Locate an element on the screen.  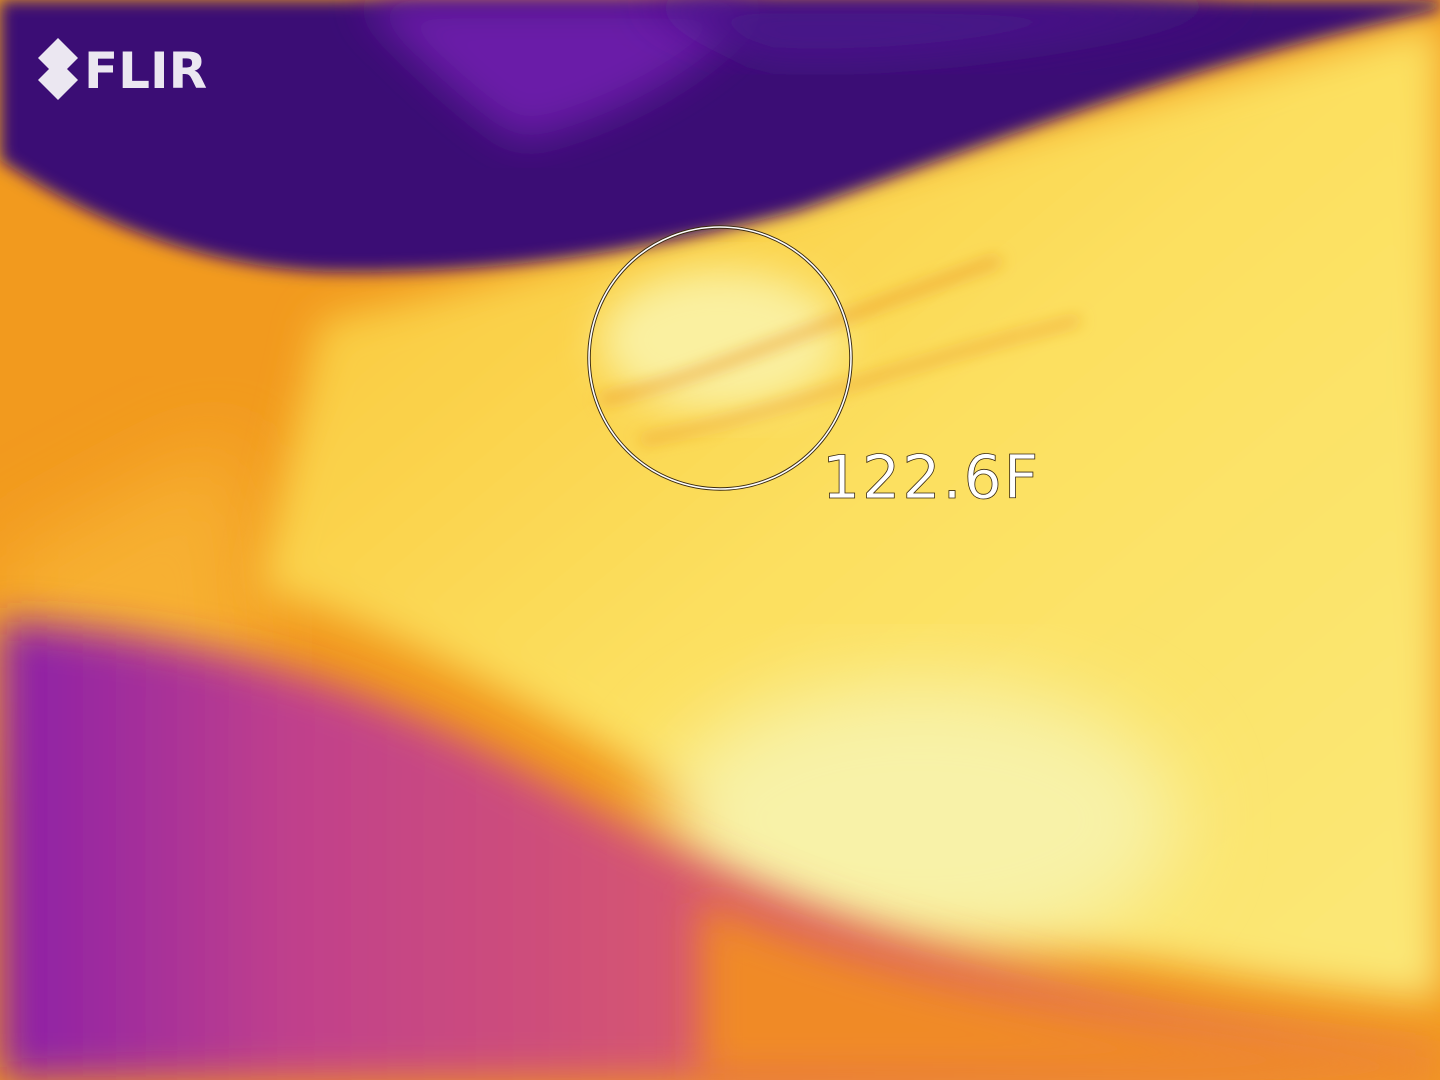
spot-circle is located at coordinates (720, 358).